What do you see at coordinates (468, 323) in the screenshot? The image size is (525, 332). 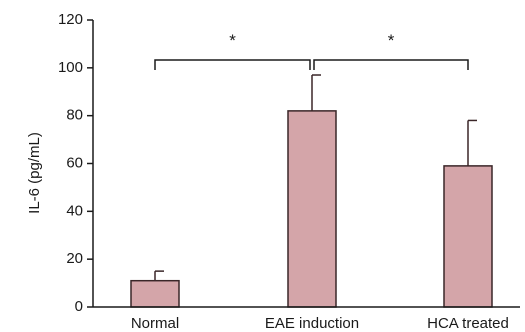 I see `x-category-label: HCA treated` at bounding box center [468, 323].